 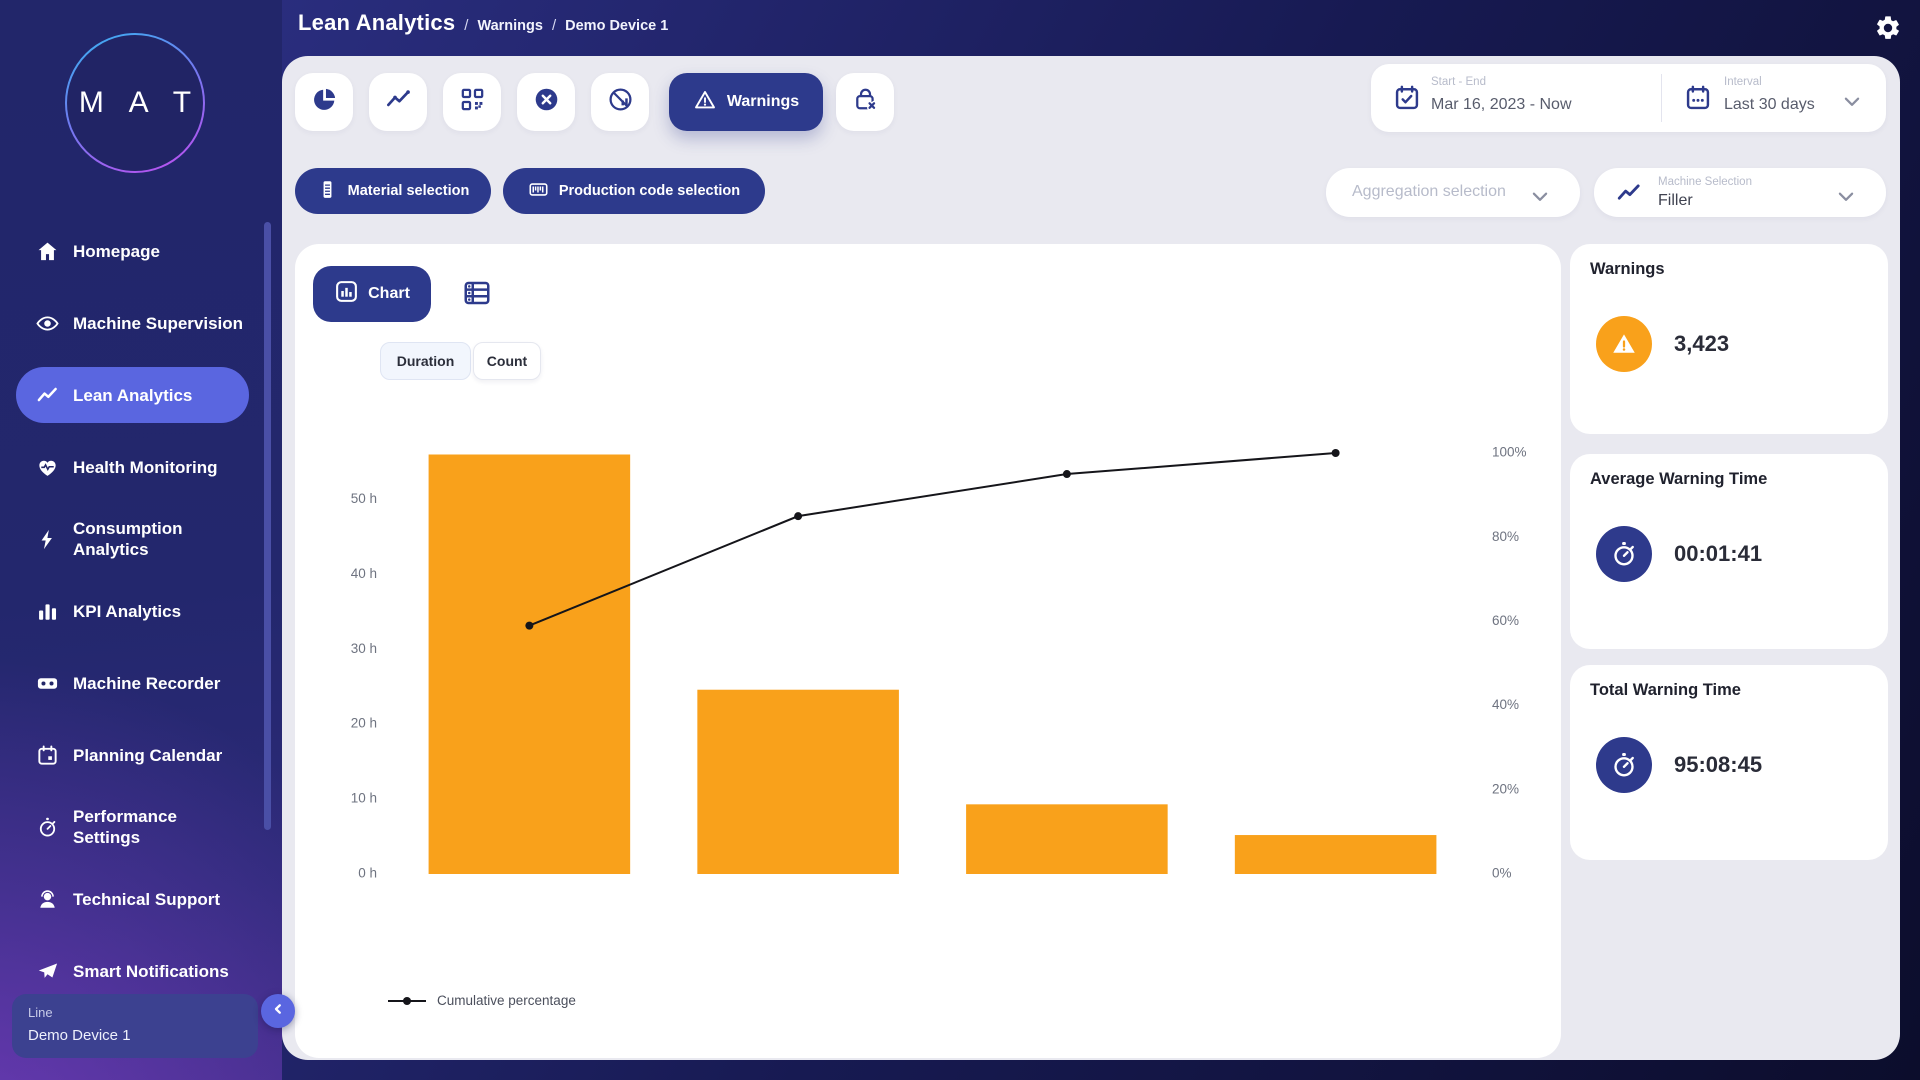 I want to click on heart-pulse-icon, so click(x=47, y=467).